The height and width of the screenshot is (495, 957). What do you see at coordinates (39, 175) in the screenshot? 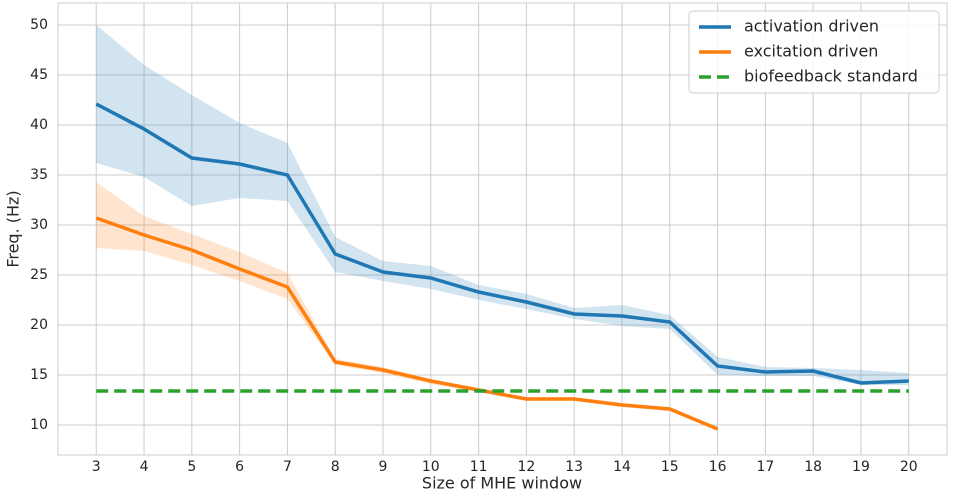
I see `y-tick-label: 35` at bounding box center [39, 175].